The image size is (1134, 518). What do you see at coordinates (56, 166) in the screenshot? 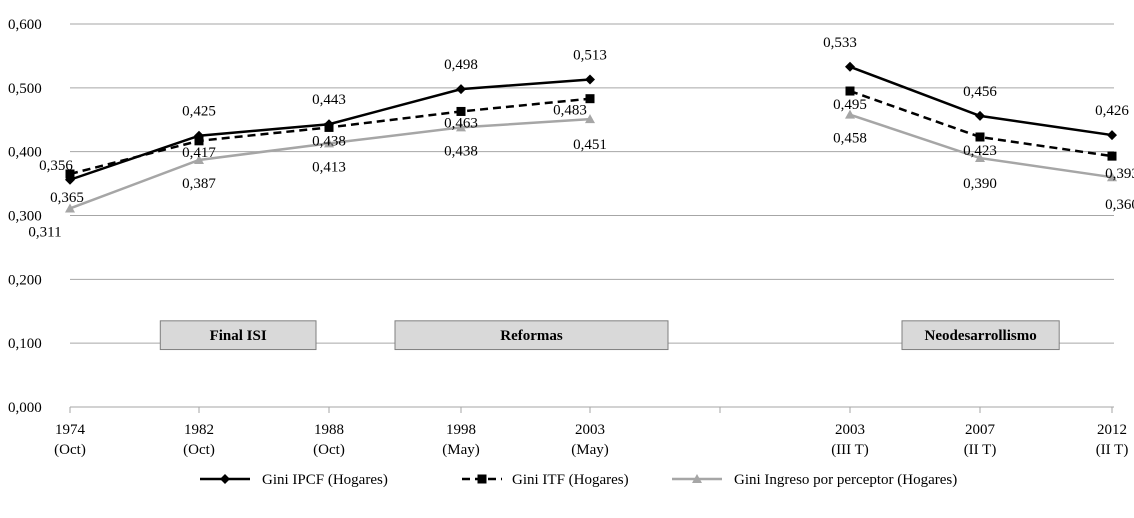
I see `data-label: 0,356` at bounding box center [56, 166].